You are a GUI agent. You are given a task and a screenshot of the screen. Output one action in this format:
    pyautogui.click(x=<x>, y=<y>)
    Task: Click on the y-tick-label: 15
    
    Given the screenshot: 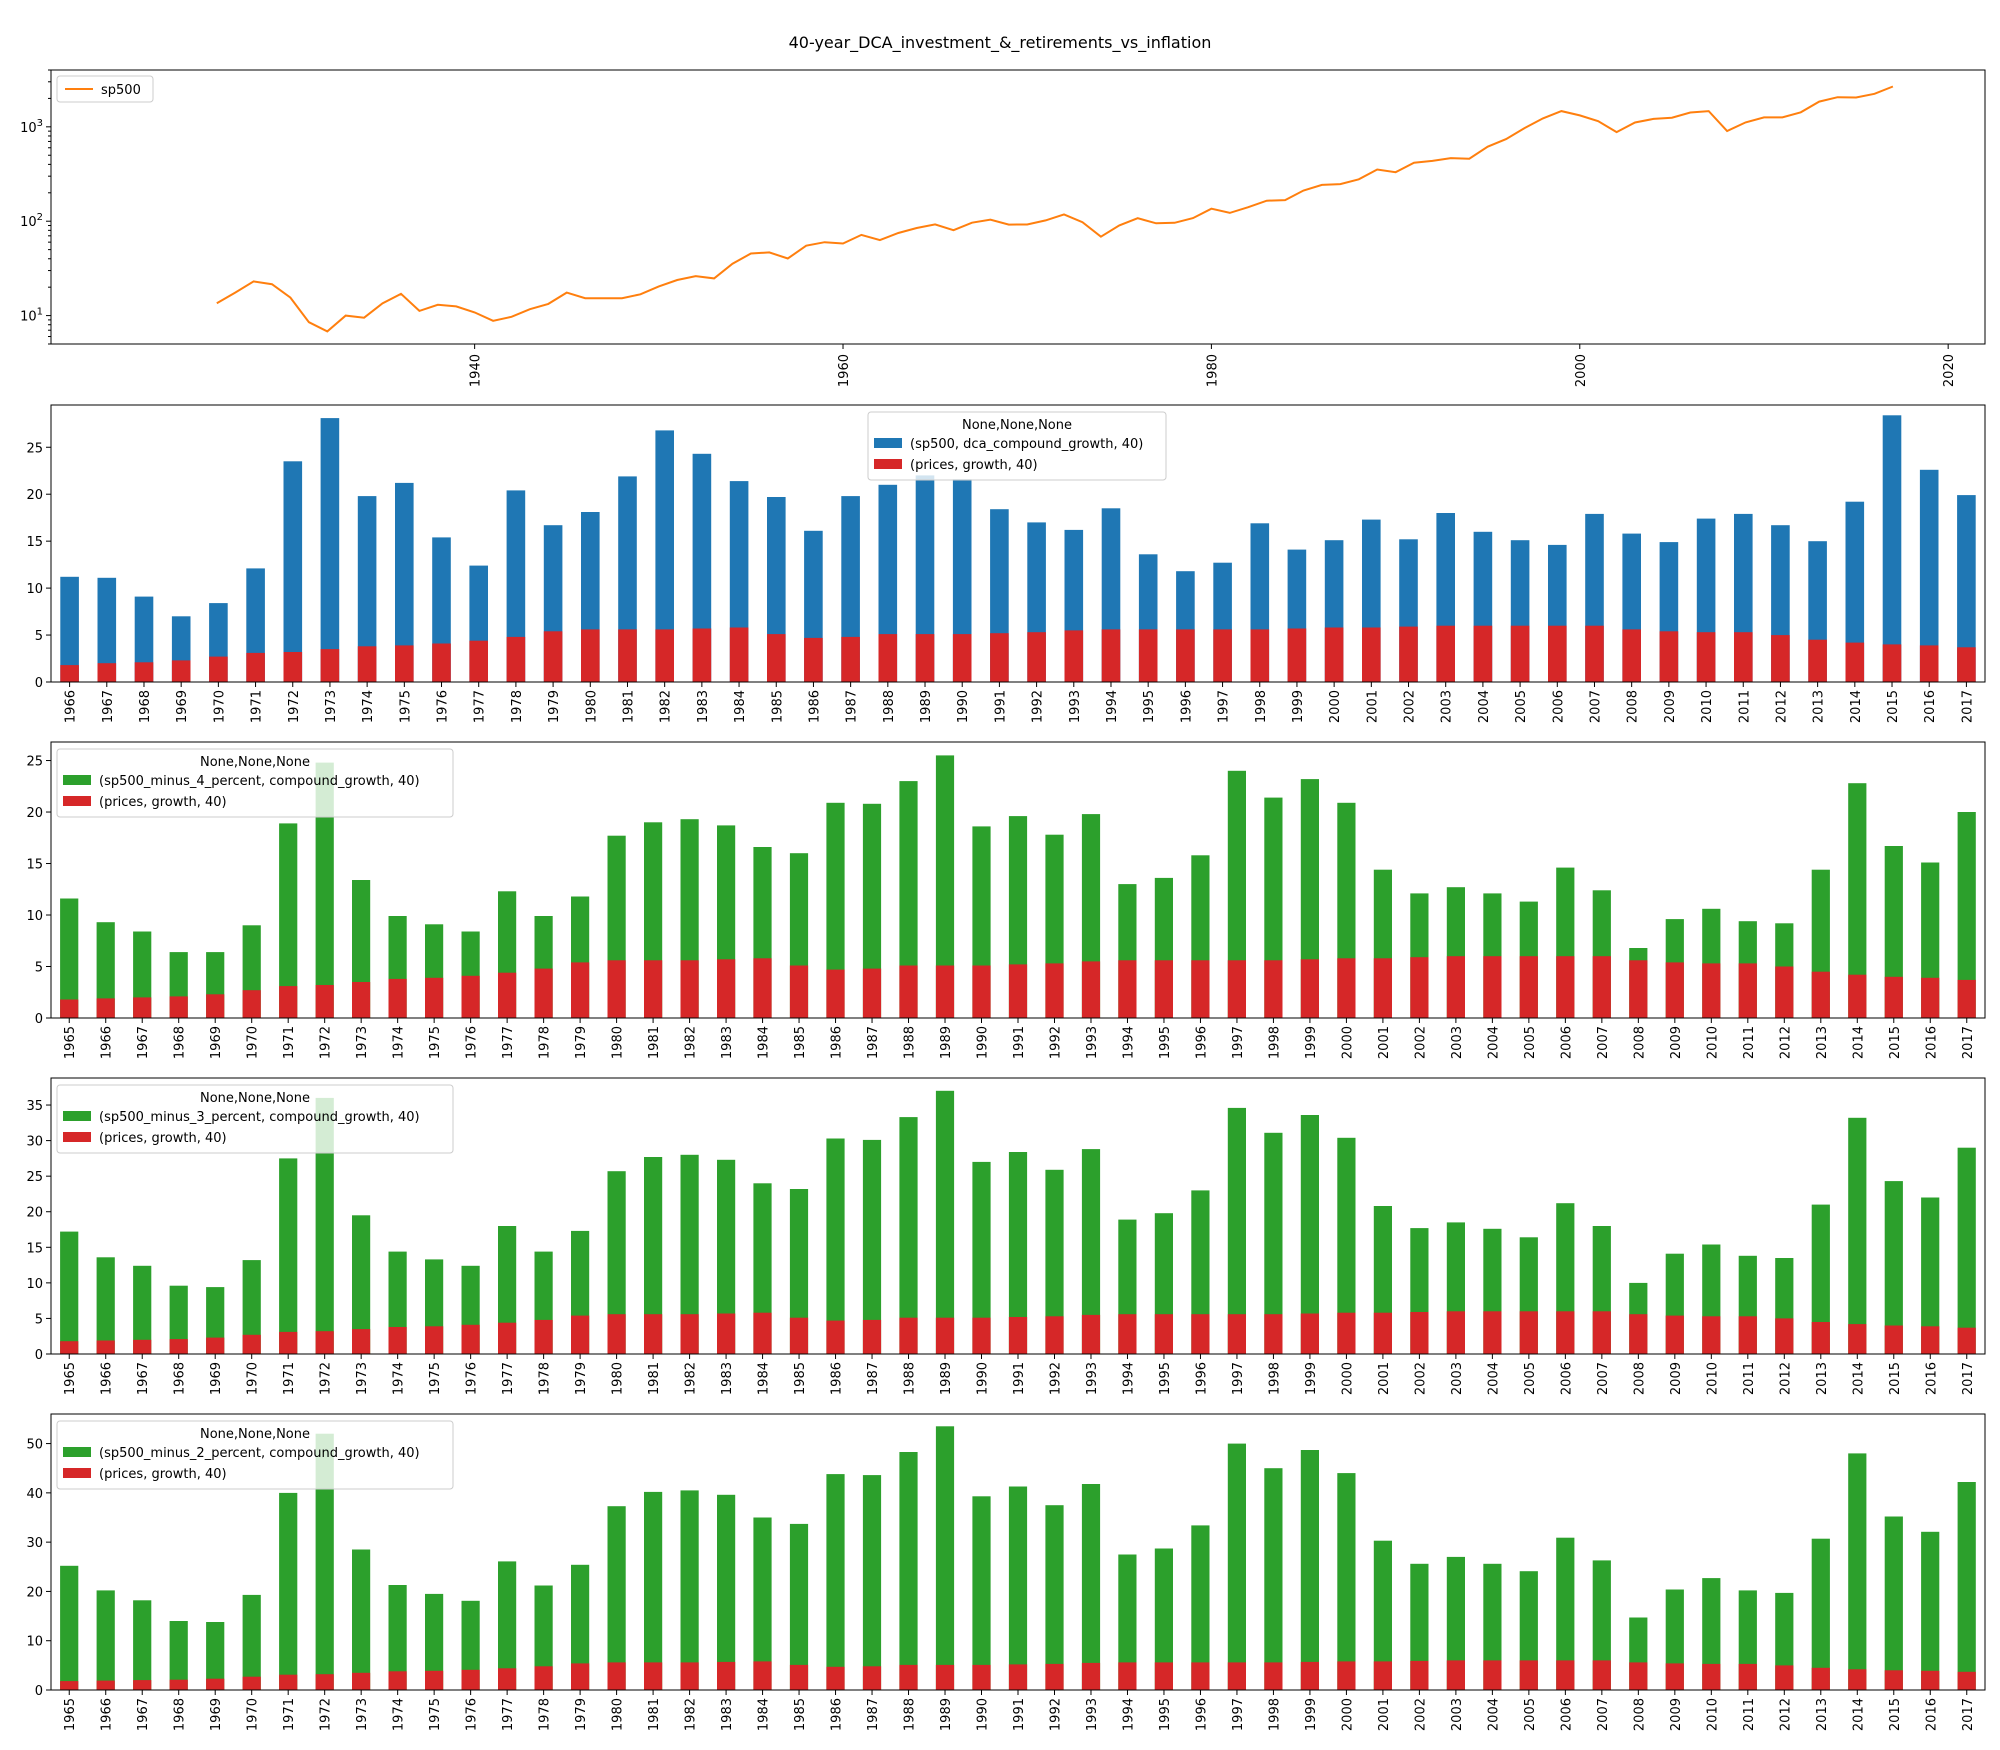 What is the action you would take?
    pyautogui.click(x=34, y=865)
    